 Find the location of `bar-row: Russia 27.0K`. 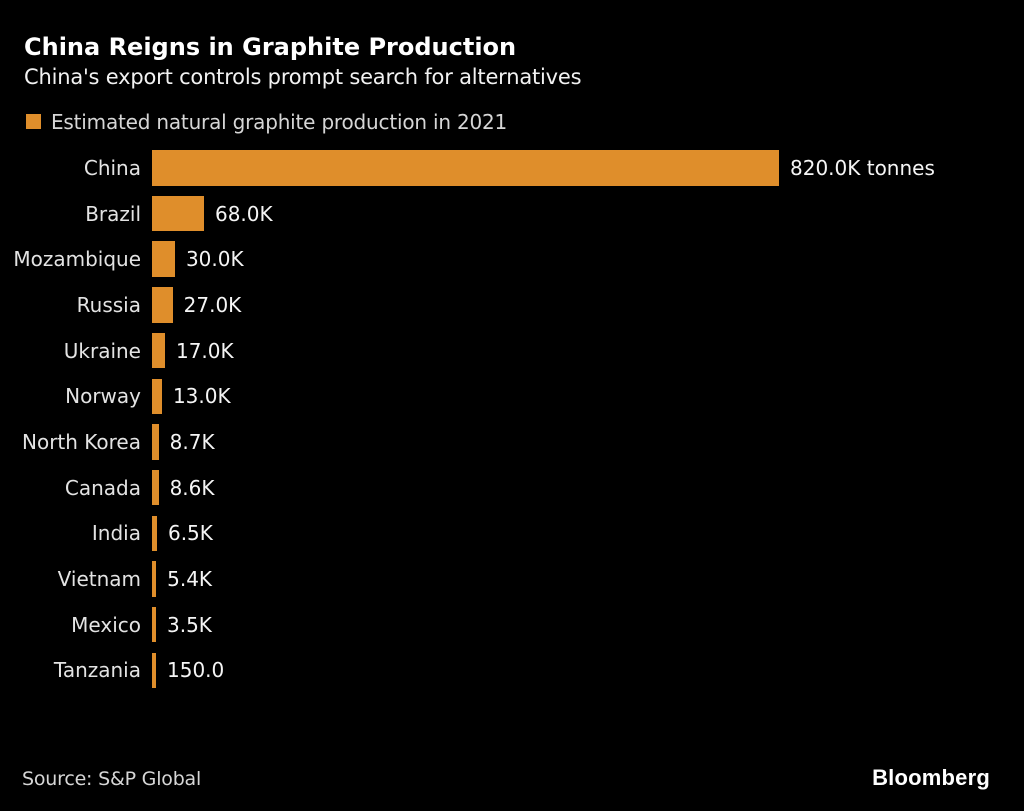

bar-row: Russia 27.0K is located at coordinates (512, 305).